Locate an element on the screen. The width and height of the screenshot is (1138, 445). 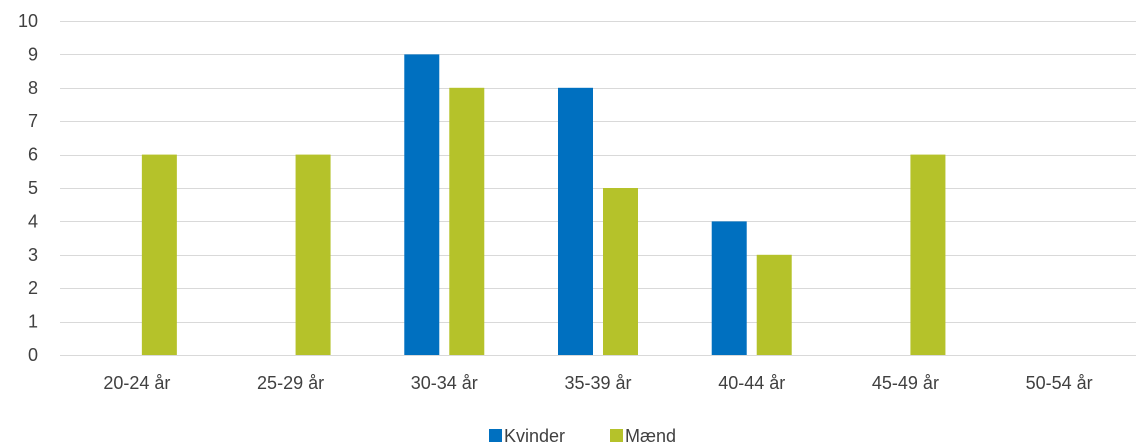
y-tick-label: 8 is located at coordinates (33, 88).